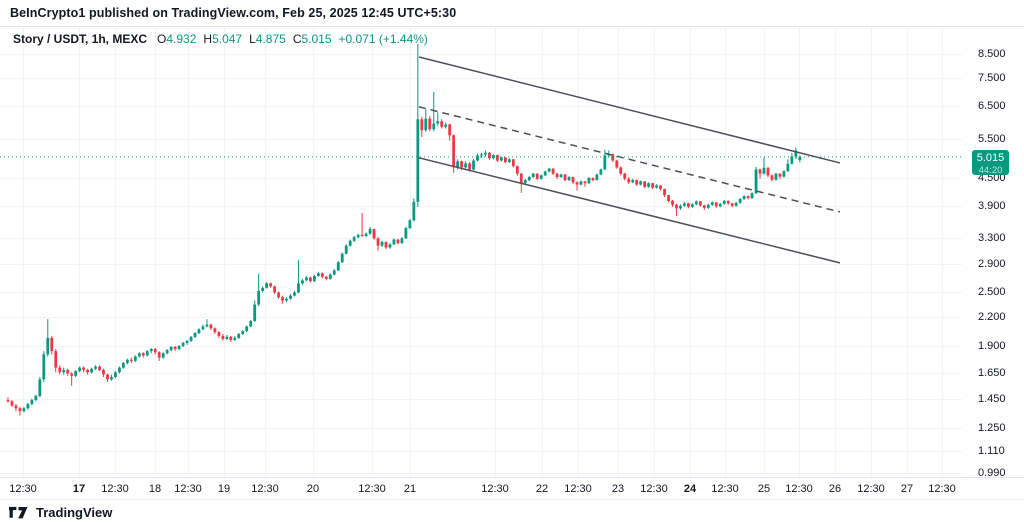 This screenshot has width=1024, height=523. I want to click on time-tick-label: 24, so click(690, 489).